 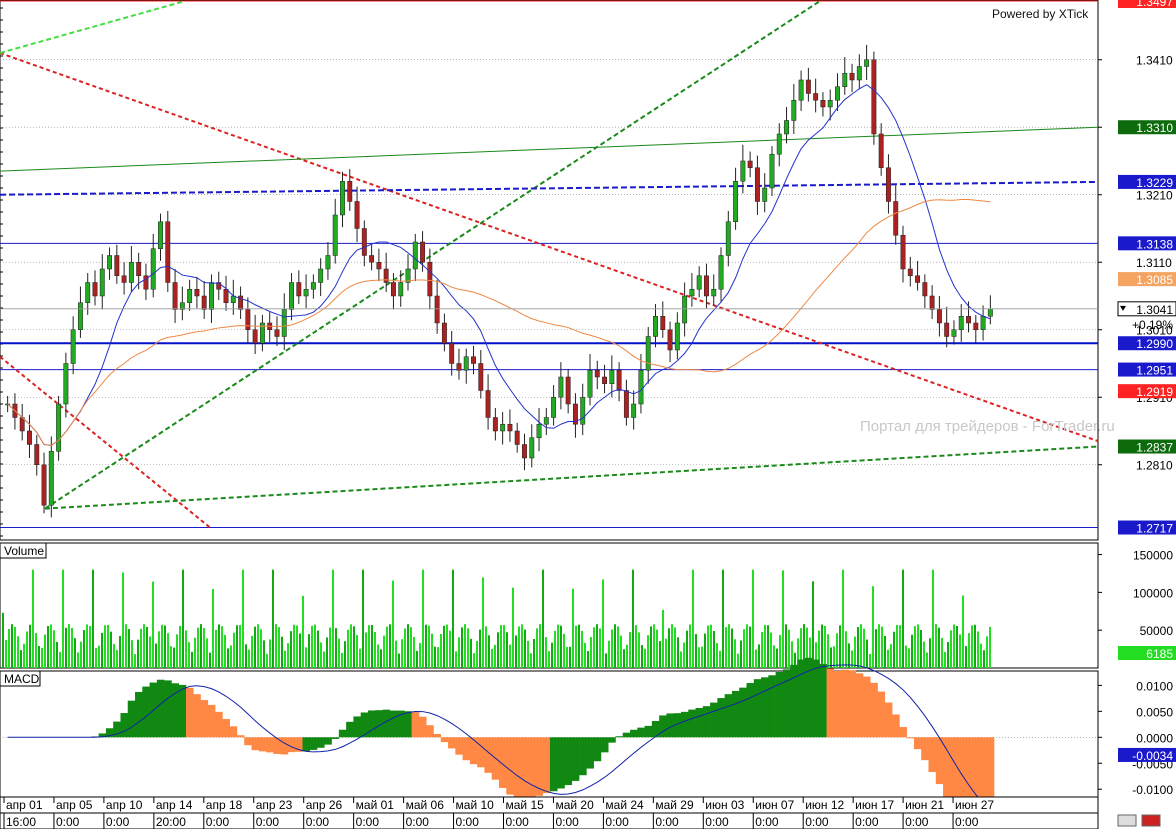 What do you see at coordinates (1154, 344) in the screenshot?
I see `price-level-label: 1.2990` at bounding box center [1154, 344].